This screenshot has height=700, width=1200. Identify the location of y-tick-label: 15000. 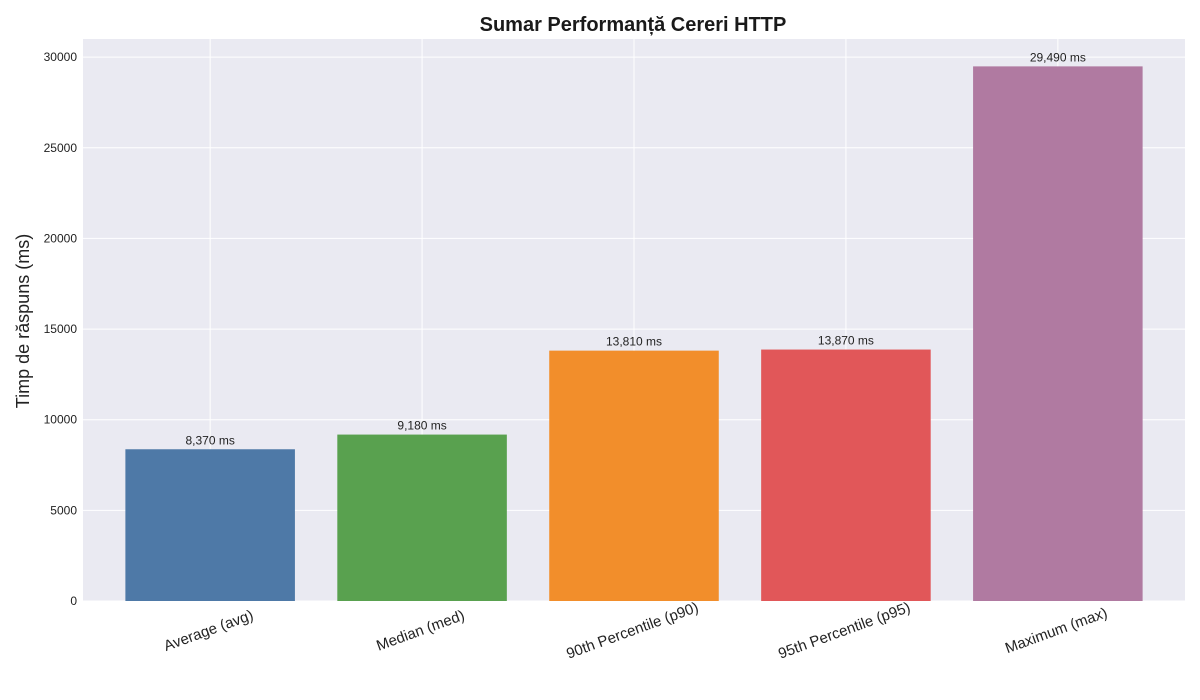
(61, 329).